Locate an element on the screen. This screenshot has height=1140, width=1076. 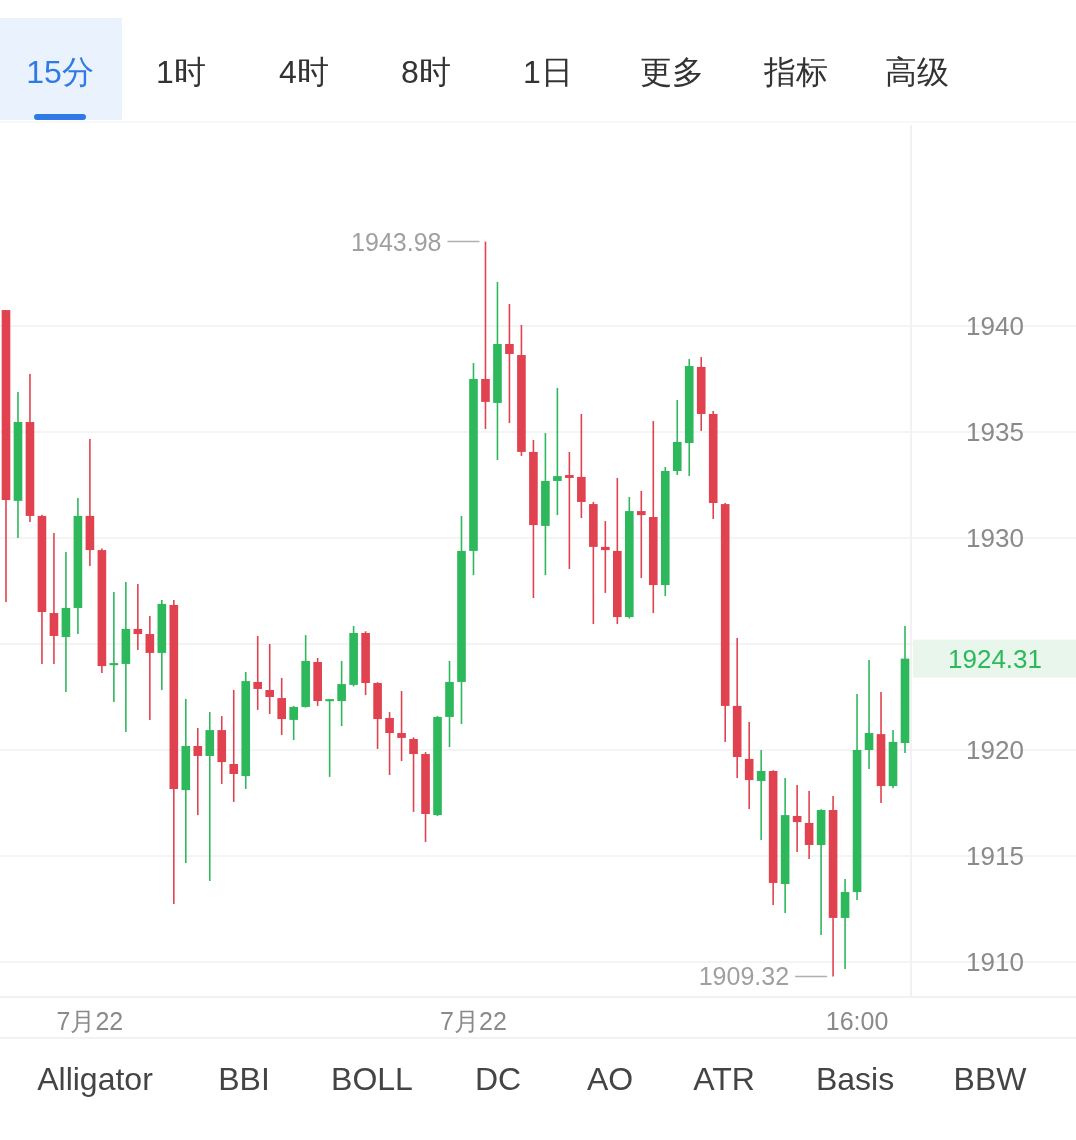
text: 15分 is located at coordinates (60, 72).